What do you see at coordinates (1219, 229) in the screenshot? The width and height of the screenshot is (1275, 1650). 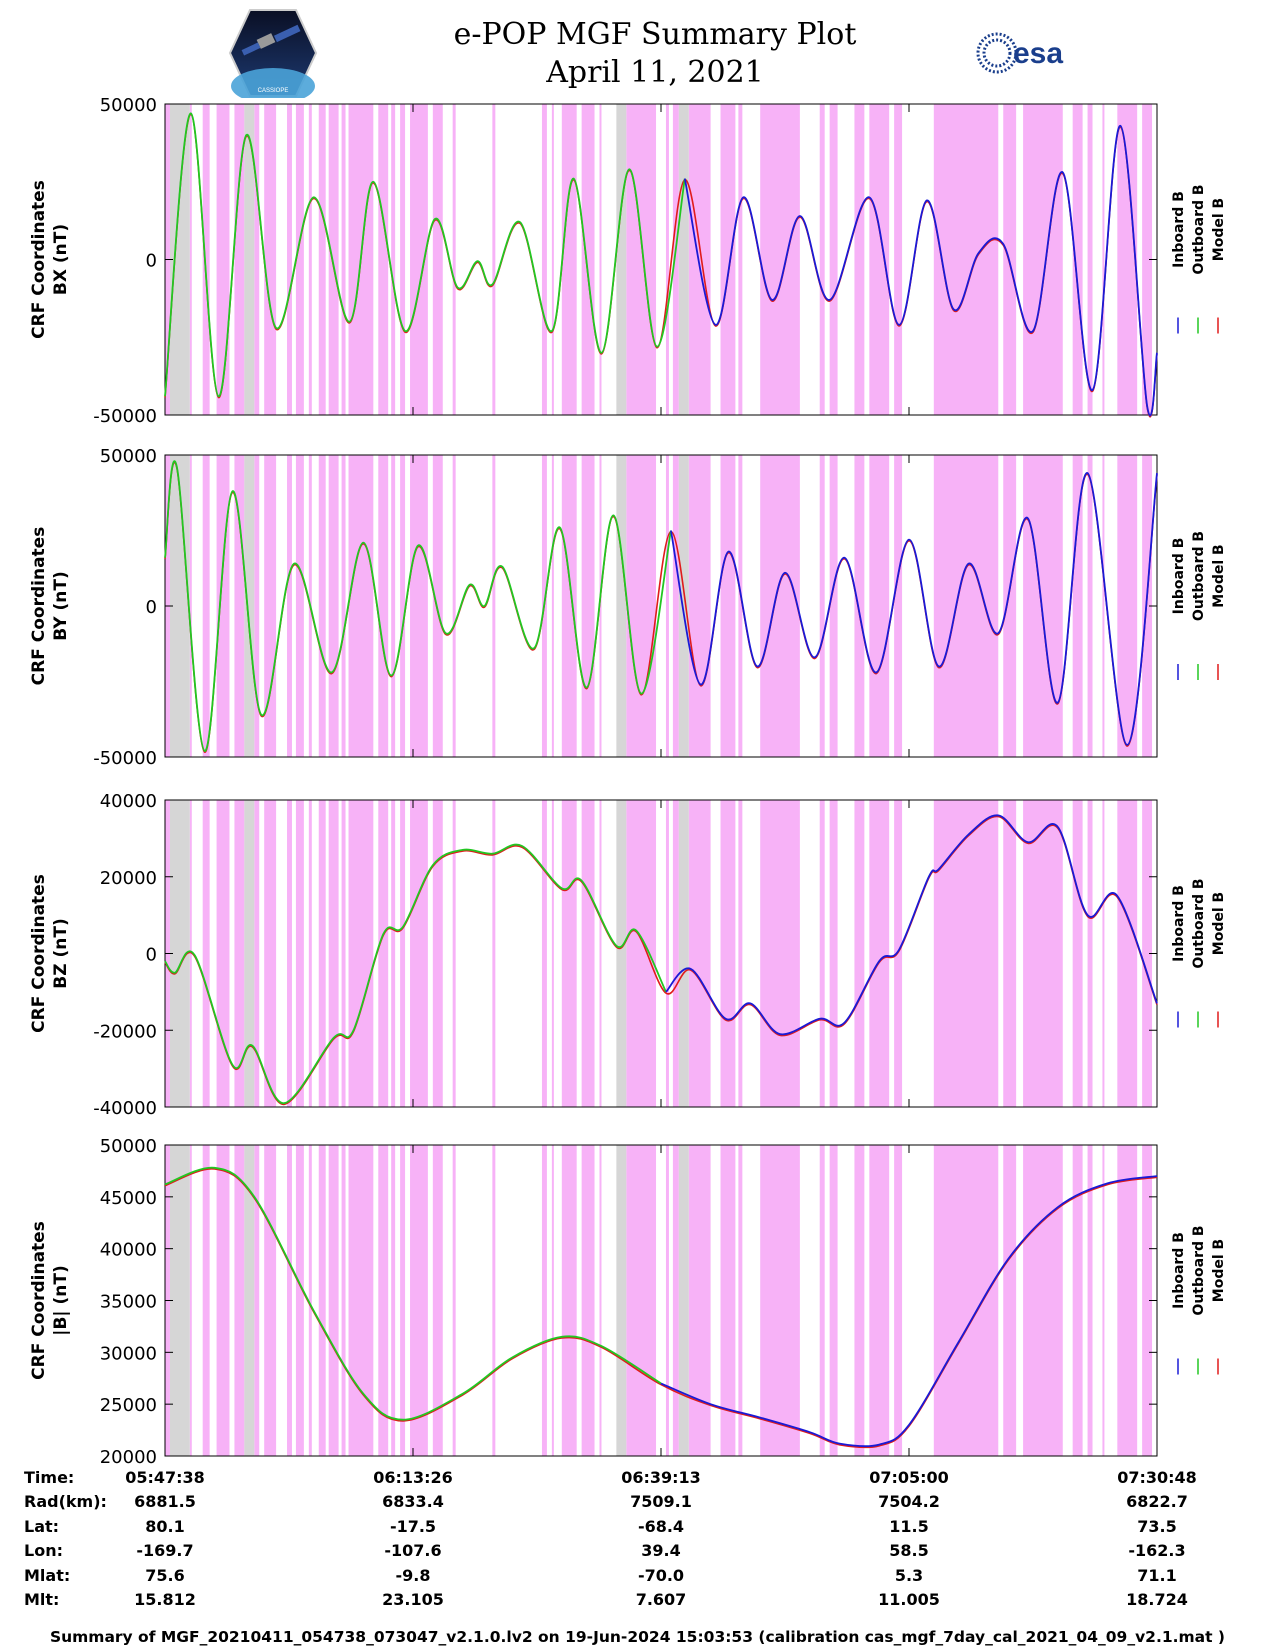 I see `legend-entry: Model B` at bounding box center [1219, 229].